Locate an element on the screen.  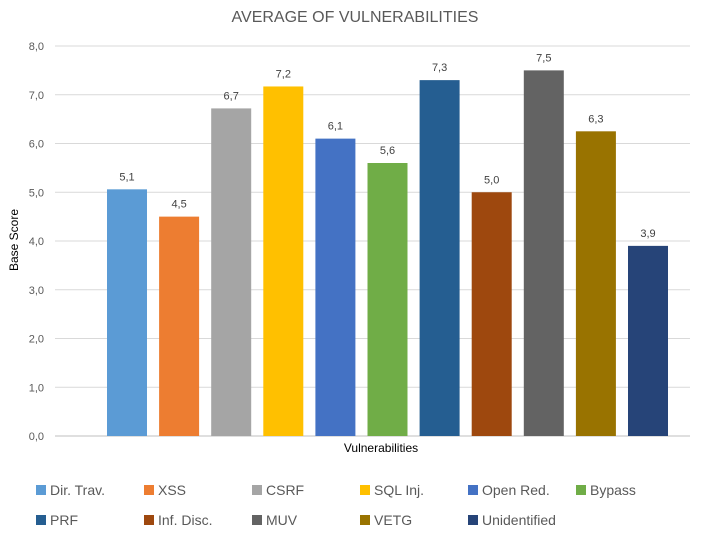
legend-item: Open Red. is located at coordinates (509, 490).